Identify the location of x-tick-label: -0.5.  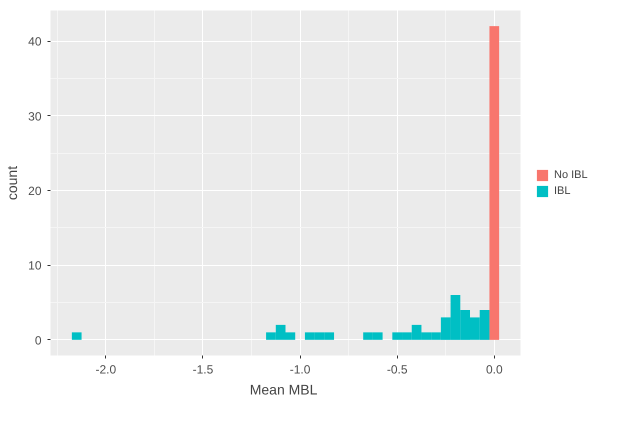
(397, 369).